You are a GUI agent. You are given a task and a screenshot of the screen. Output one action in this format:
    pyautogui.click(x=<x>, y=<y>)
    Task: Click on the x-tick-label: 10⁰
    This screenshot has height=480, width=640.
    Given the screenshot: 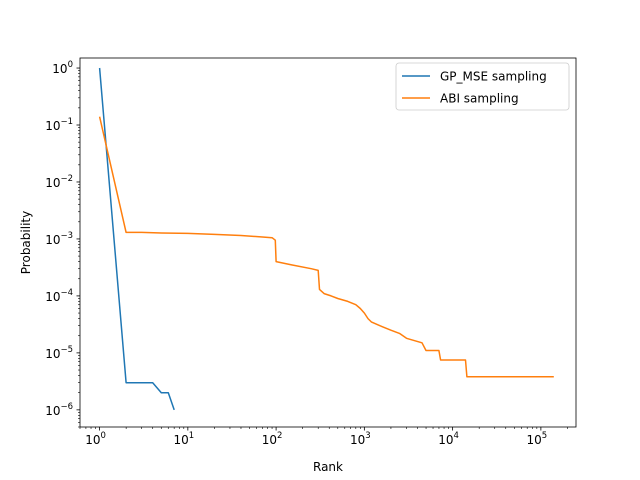 What is the action you would take?
    pyautogui.click(x=95, y=439)
    